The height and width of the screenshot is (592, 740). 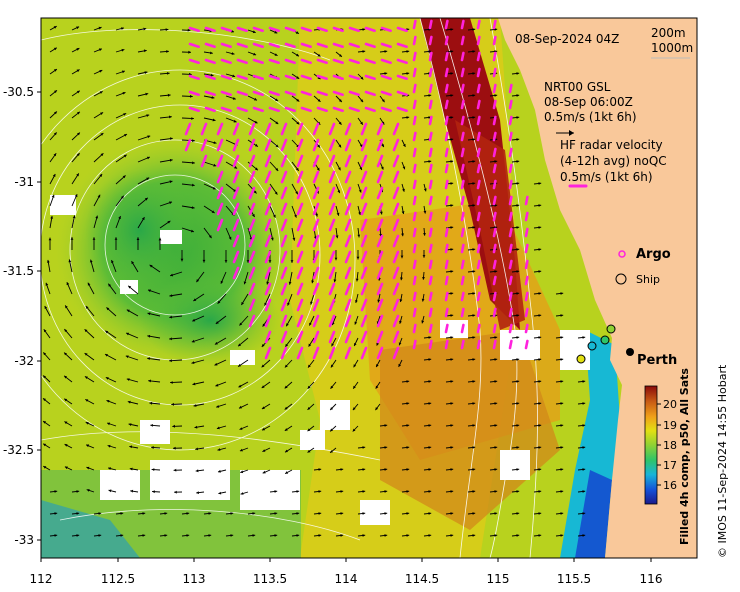 I want to click on argo-marker-icon, so click(x=622, y=254).